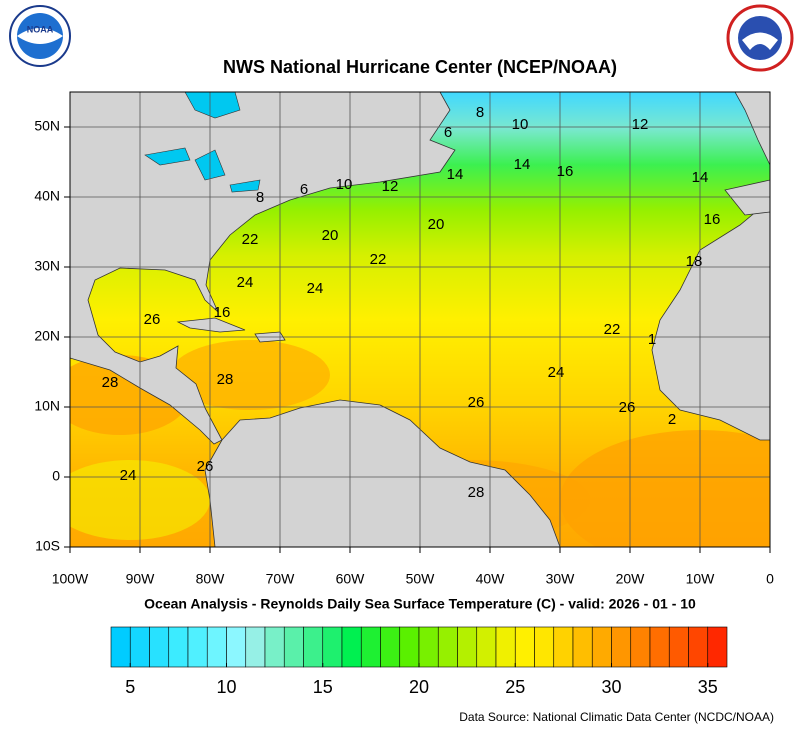 Image resolution: width=800 pixels, height=742 pixels. I want to click on colorbar: 5 10 15 20 25 30 35, so click(419, 661).